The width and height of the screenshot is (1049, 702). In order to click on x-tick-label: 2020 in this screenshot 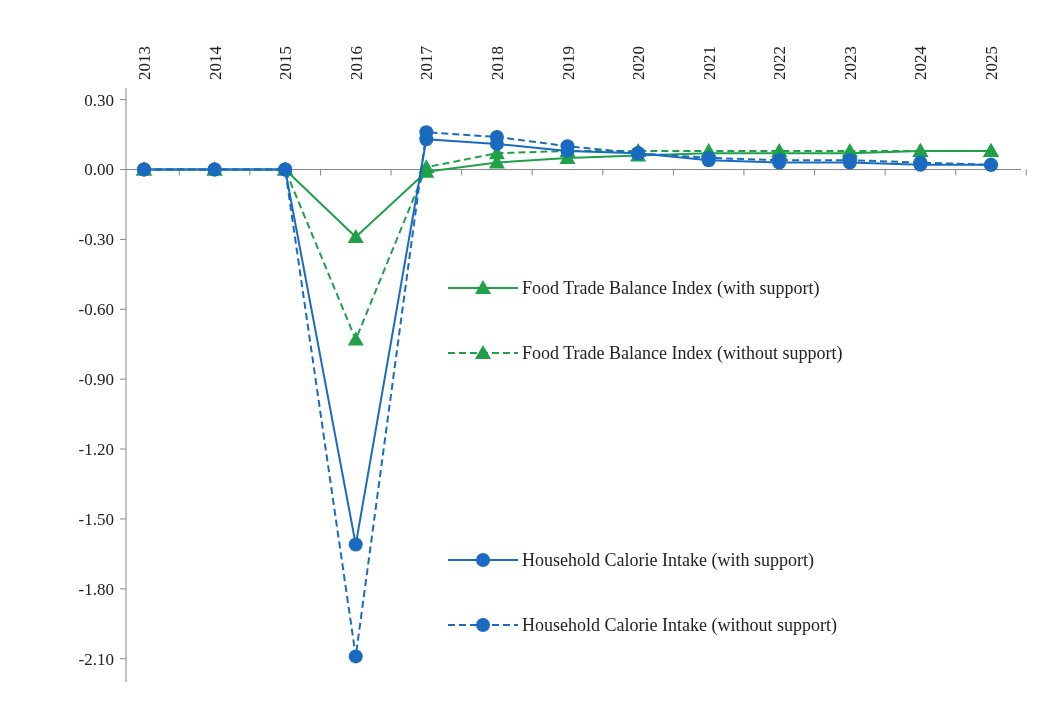, I will do `click(639, 63)`.